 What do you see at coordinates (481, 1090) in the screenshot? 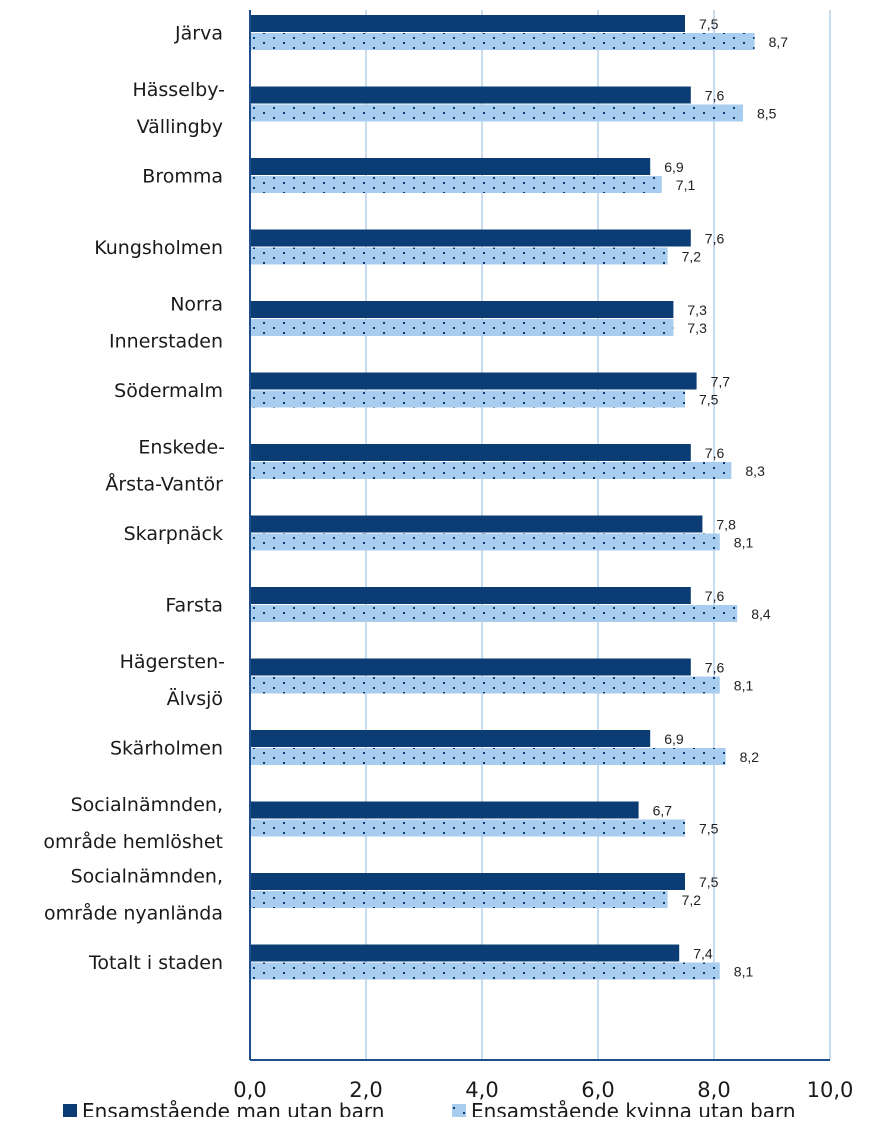
I see `x-tick-label: 4,0` at bounding box center [481, 1090].